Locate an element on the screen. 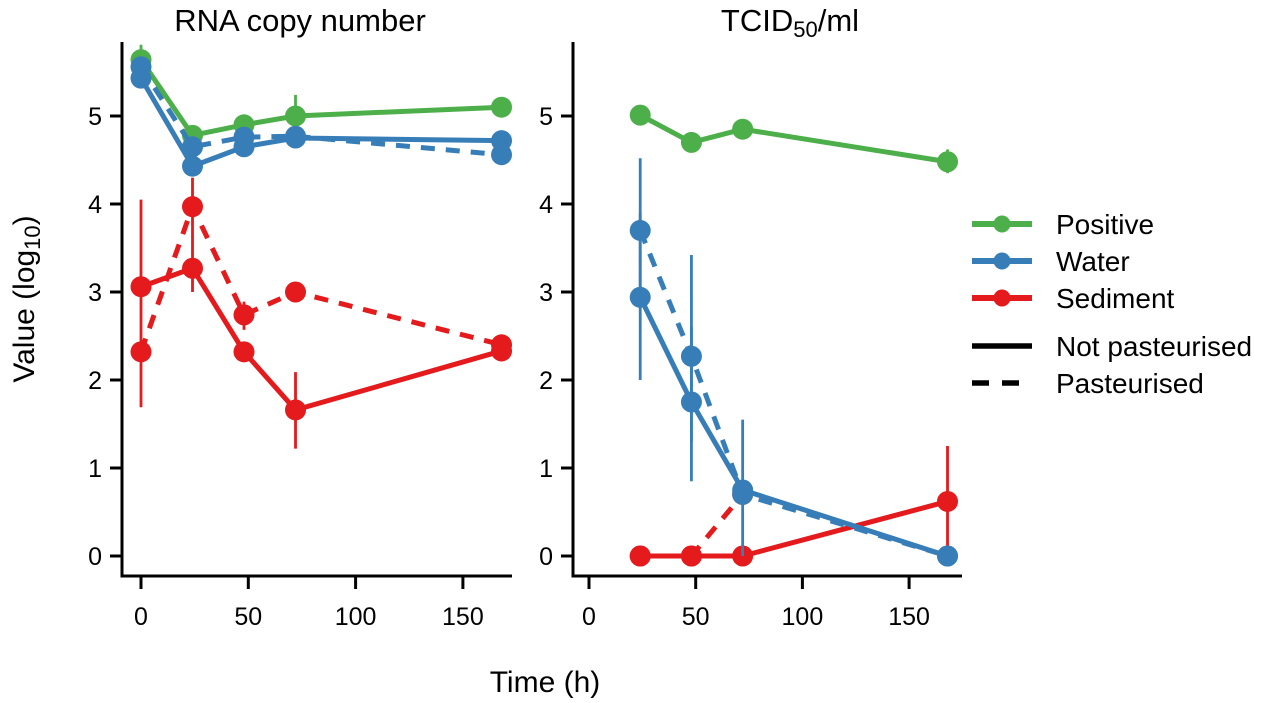 The height and width of the screenshot is (703, 1280). legend-label: Sediment is located at coordinates (1115, 298).